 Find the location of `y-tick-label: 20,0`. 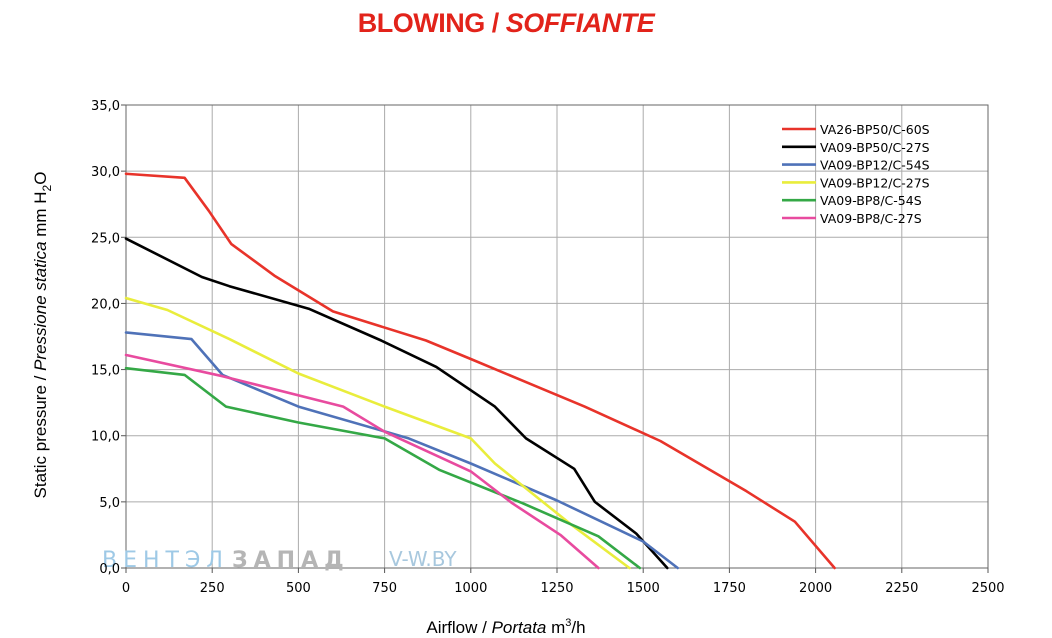

y-tick-label: 20,0 is located at coordinates (105, 304).